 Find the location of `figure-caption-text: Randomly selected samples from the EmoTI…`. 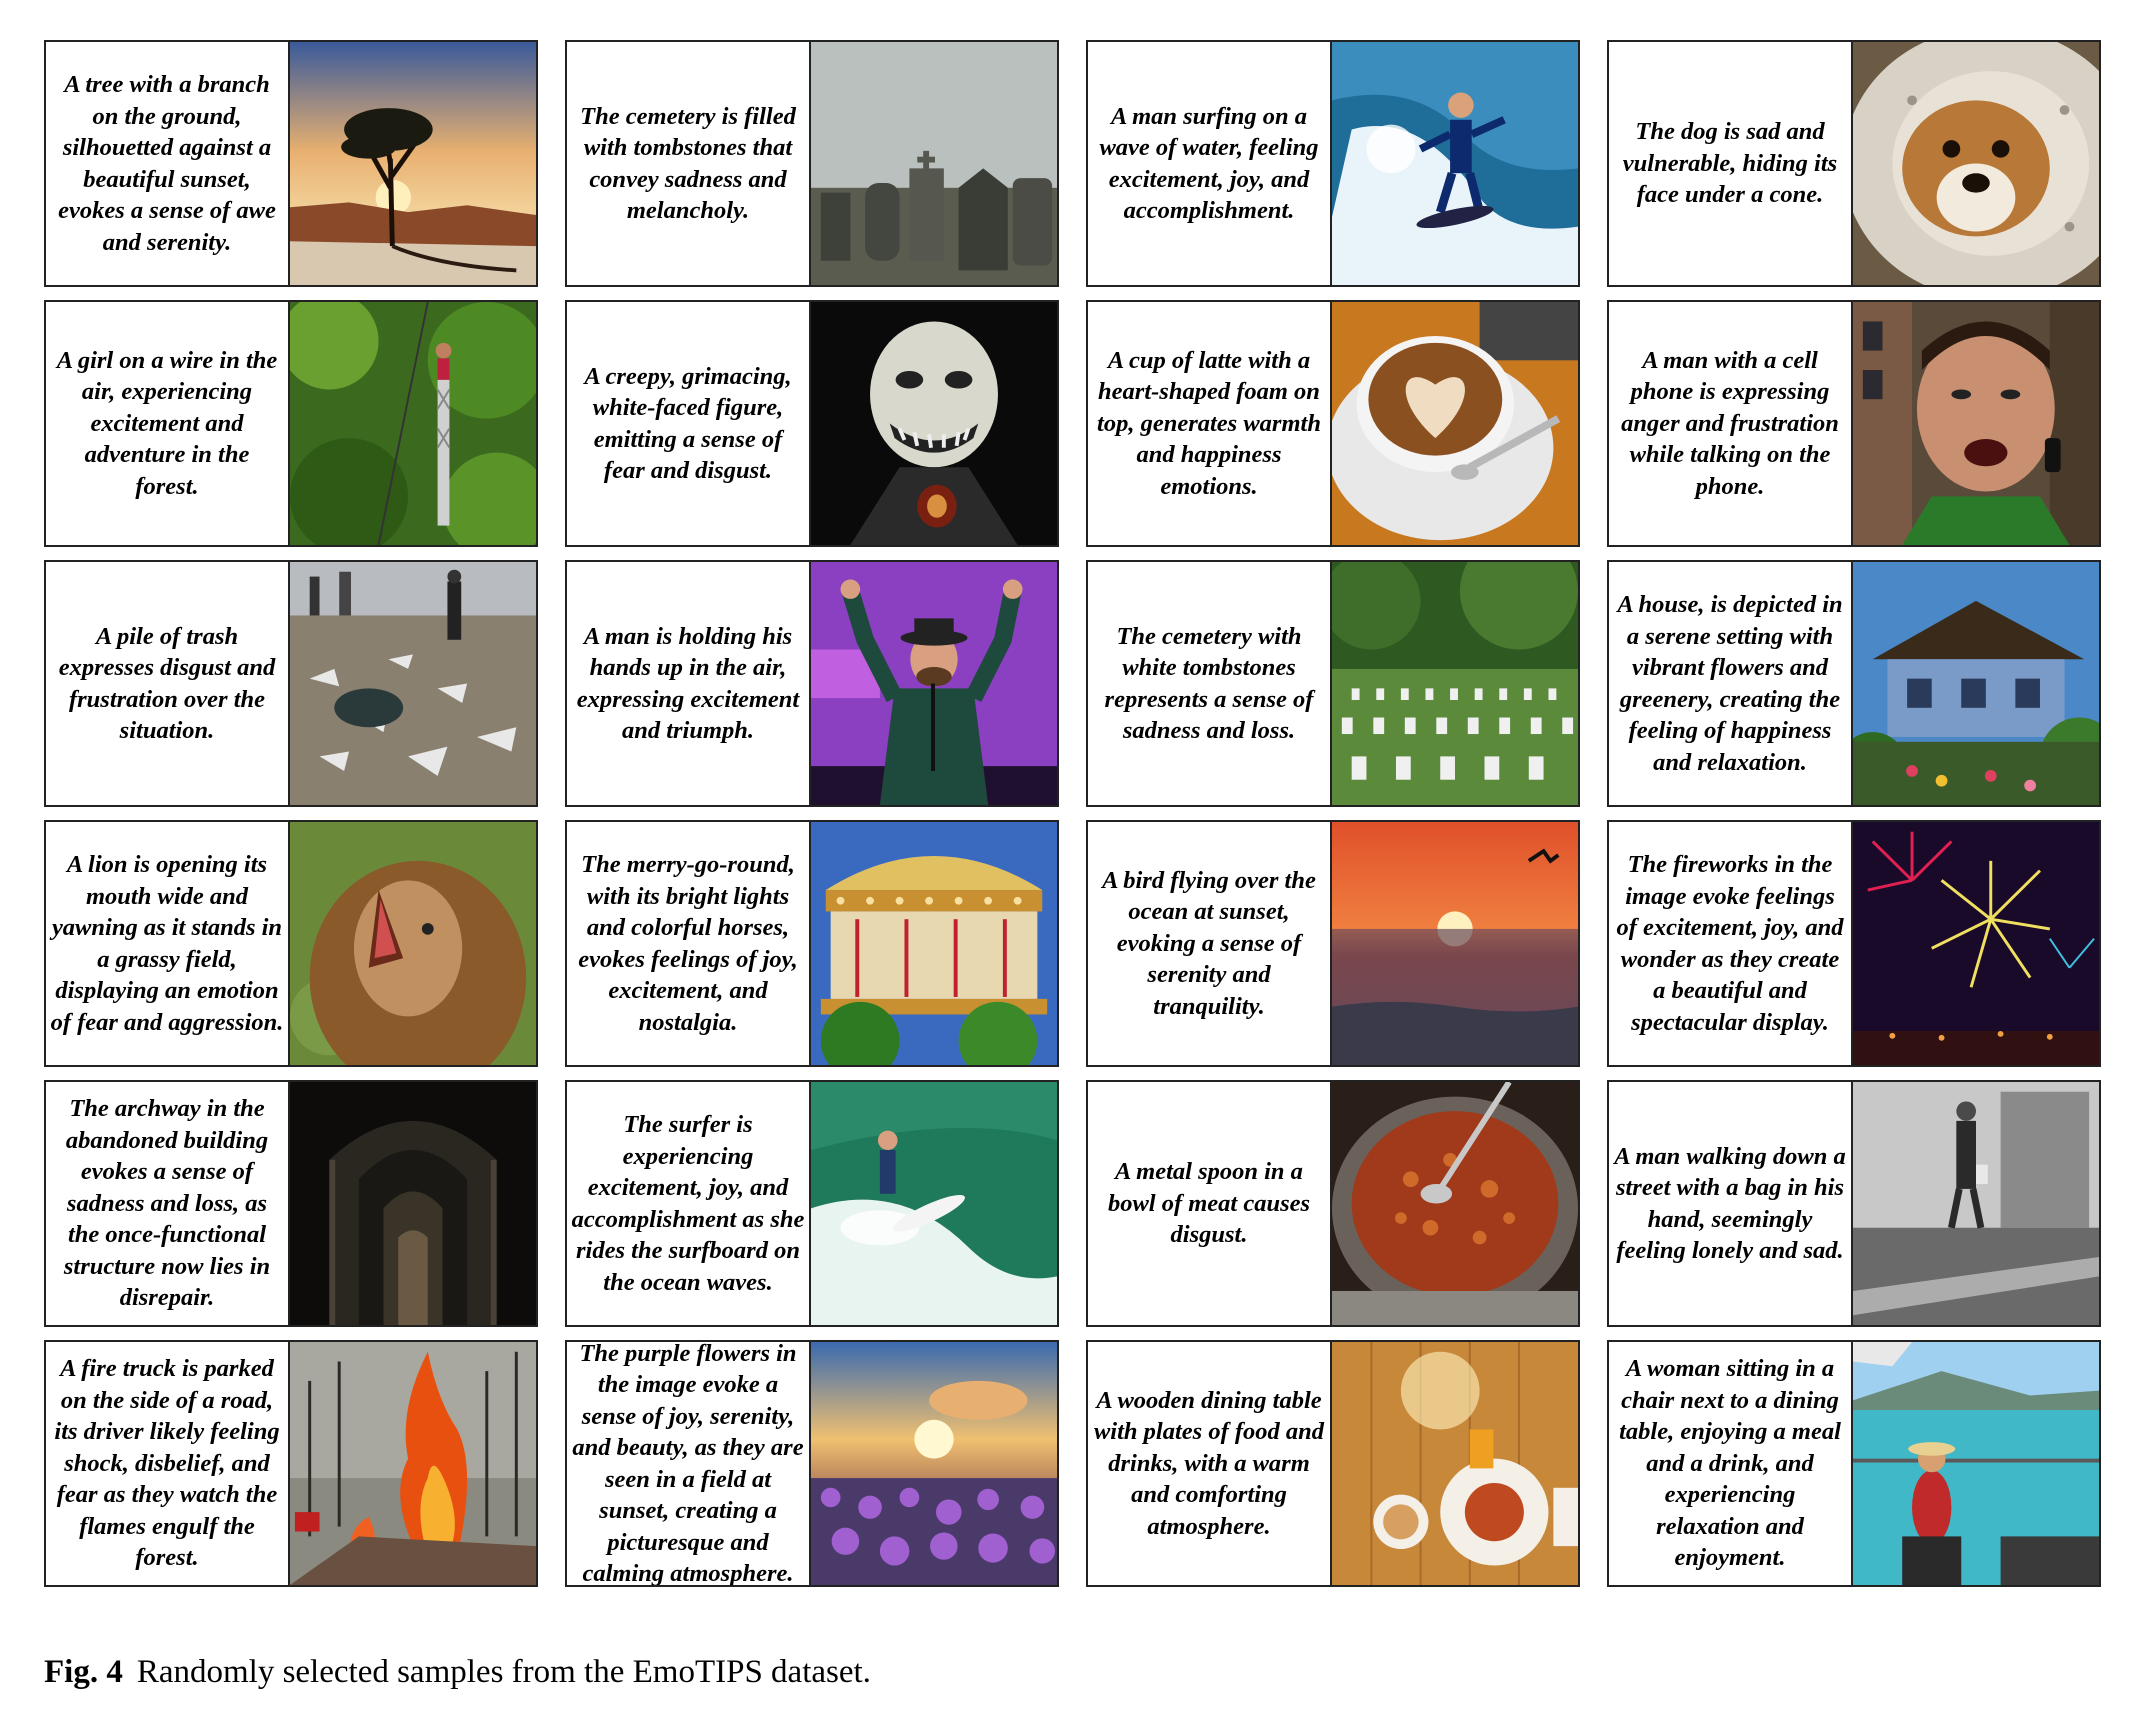

figure-caption-text: Randomly selected samples from the EmoTI… is located at coordinates (503, 1672).